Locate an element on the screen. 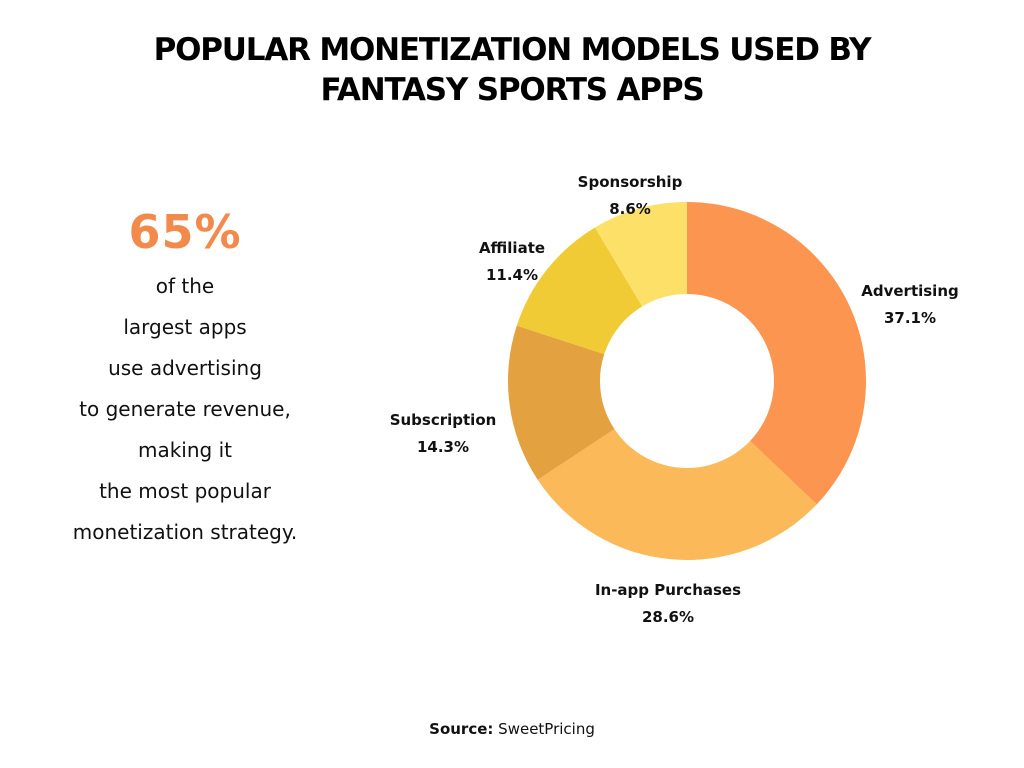  slice-value-advertising: 37.1% is located at coordinates (910, 318).